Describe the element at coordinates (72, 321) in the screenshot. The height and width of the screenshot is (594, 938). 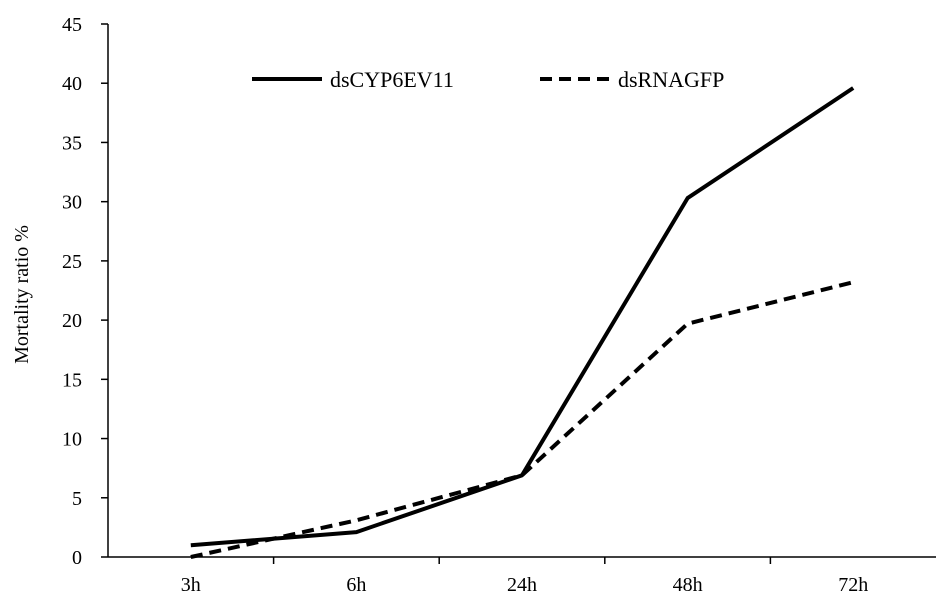
I see `y-tick-label: 20` at that location.